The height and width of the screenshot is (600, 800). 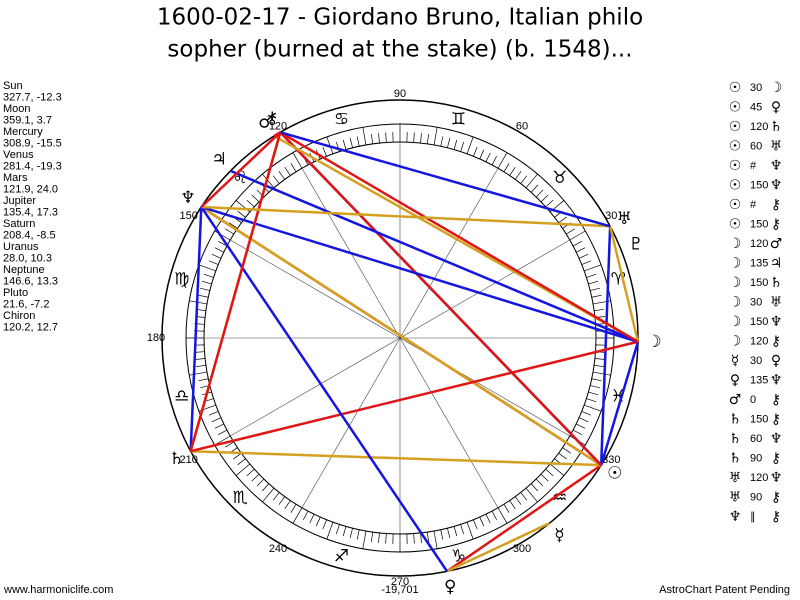 What do you see at coordinates (181, 396) in the screenshot?
I see `zodiac-sign: ♎` at bounding box center [181, 396].